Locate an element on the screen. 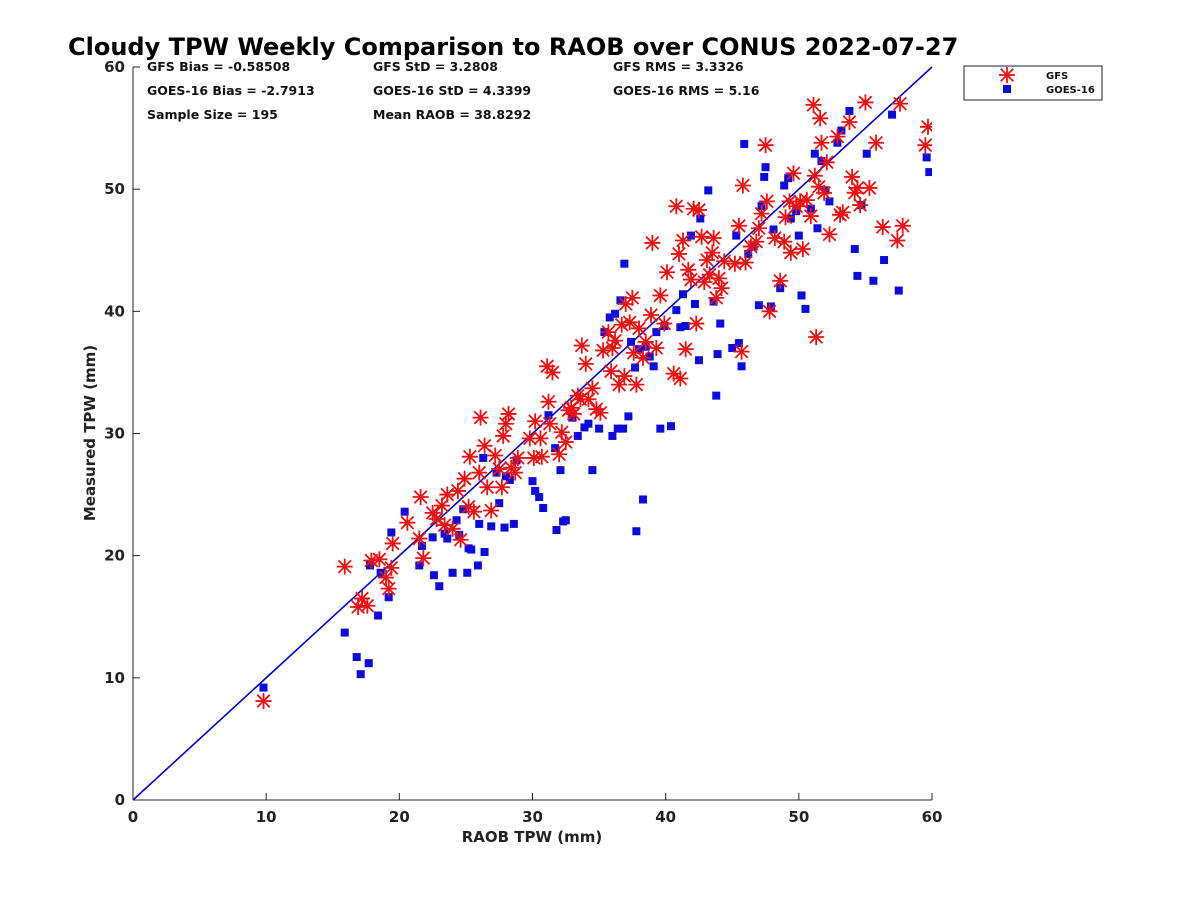 Image resolution: width=1200 pixels, height=900 pixels. stat-label: GFS Bias = -0.58508 is located at coordinates (218, 66).